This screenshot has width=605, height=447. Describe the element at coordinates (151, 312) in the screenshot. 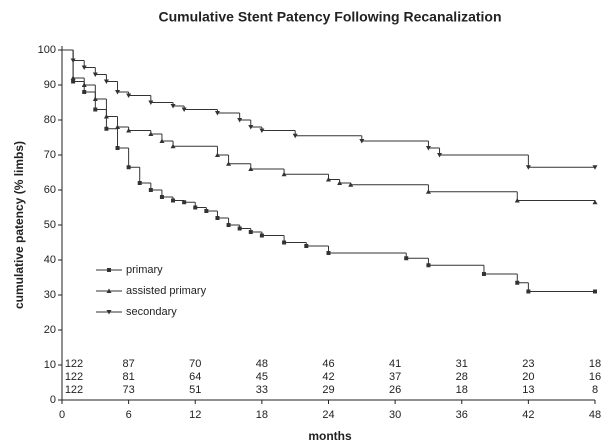

I see `legend-label: secondary` at that location.